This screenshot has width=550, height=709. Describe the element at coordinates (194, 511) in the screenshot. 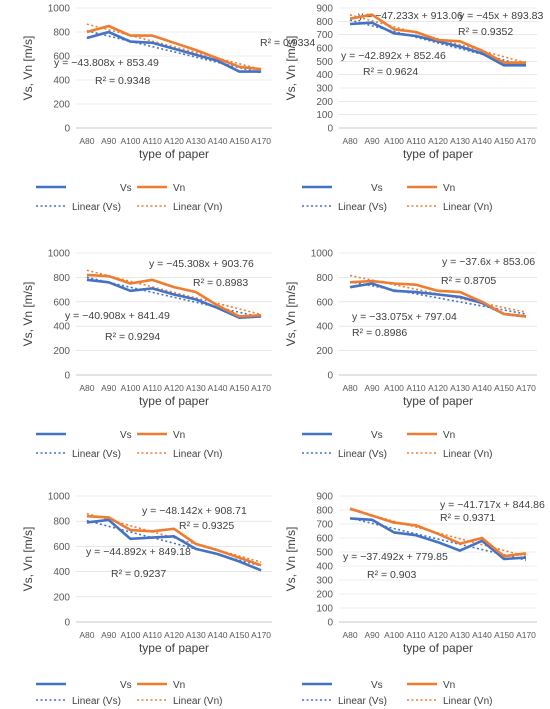

I see `trend-equation-vn: y = −48.142x + 908.71` at that location.